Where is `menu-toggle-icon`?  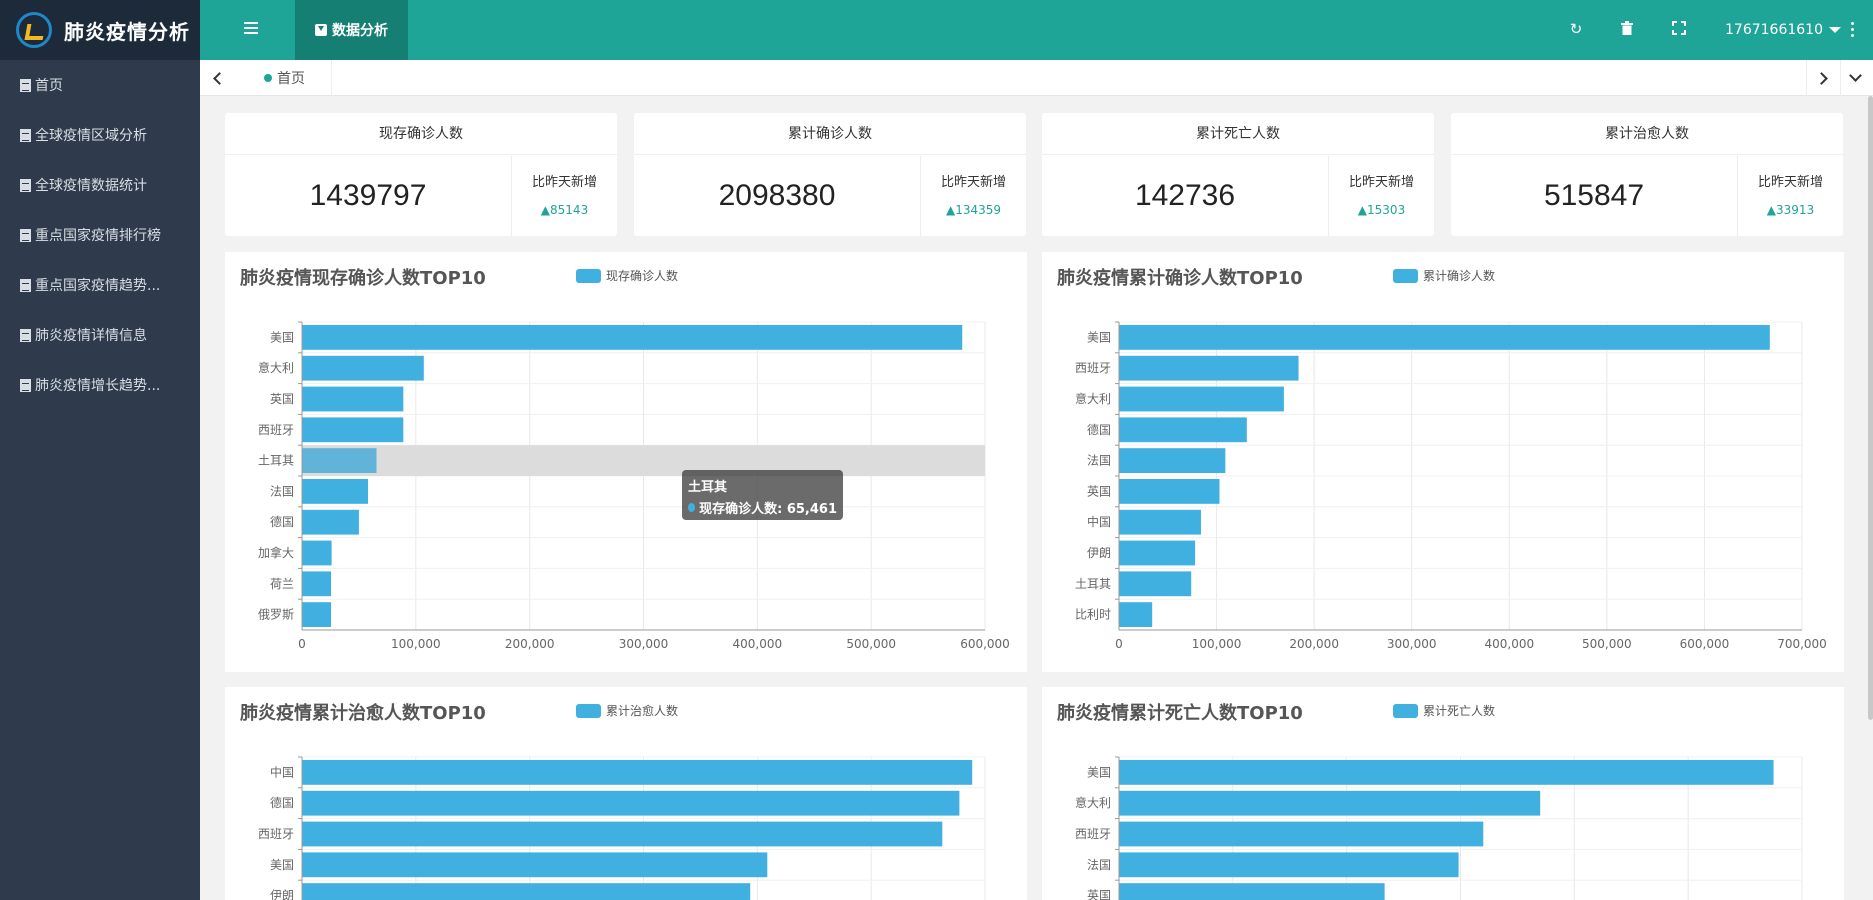 menu-toggle-icon is located at coordinates (251, 28).